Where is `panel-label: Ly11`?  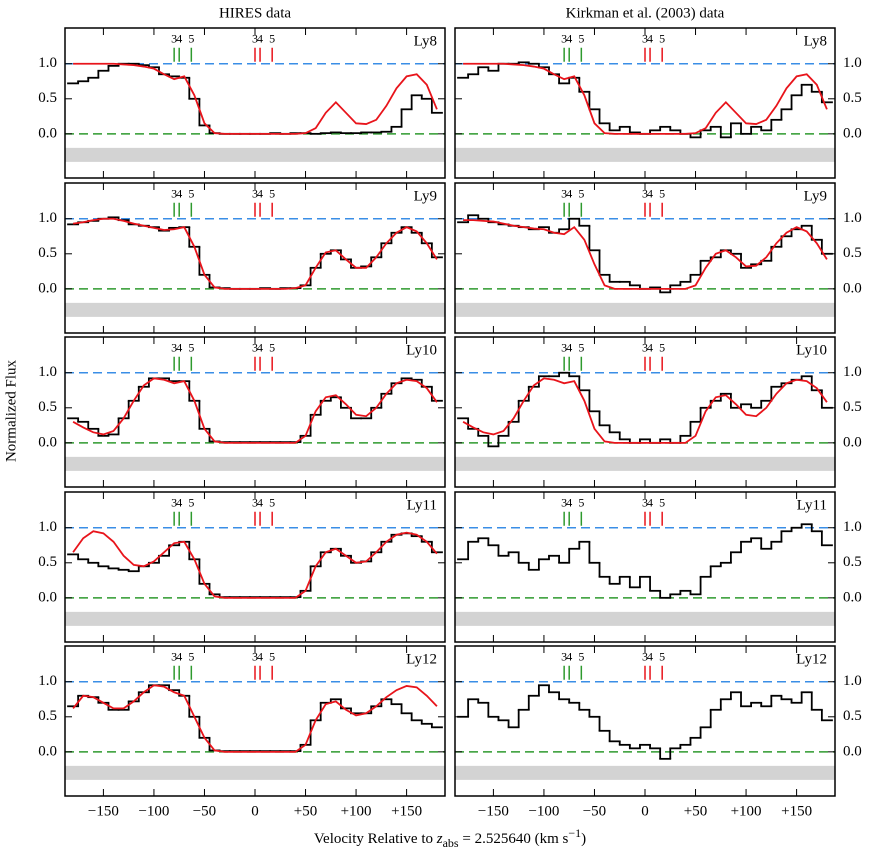 panel-label: Ly11 is located at coordinates (422, 505).